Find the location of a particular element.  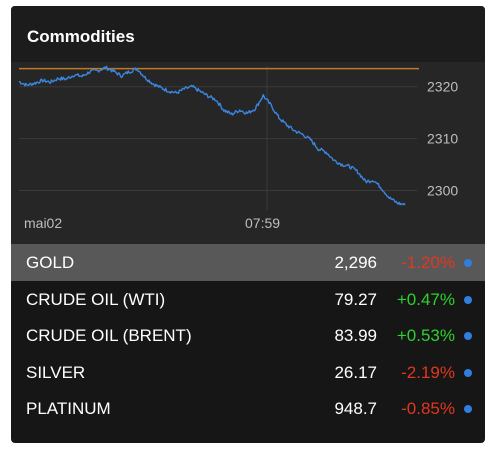

commodity-name: GOLD is located at coordinates (50, 262).